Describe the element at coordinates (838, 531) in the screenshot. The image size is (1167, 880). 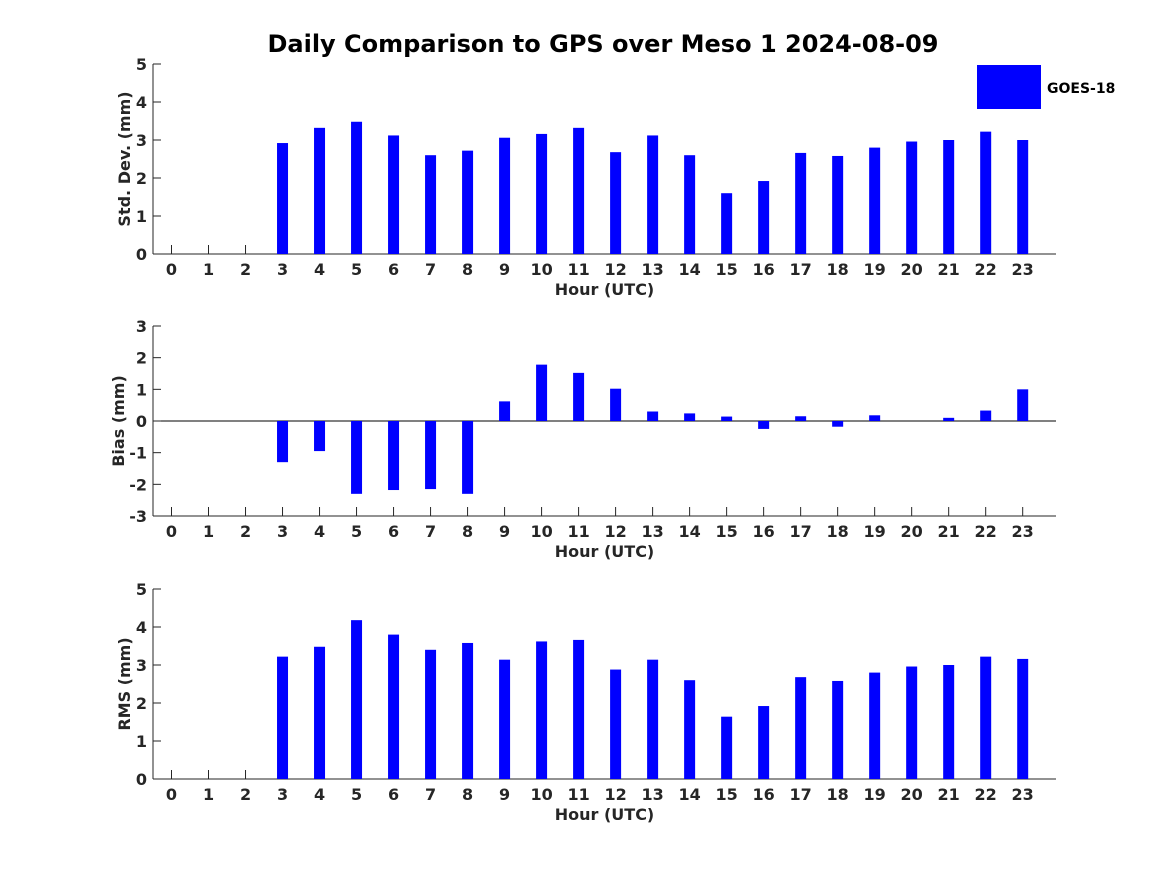
I see `bias-x-tick-label: 18` at that location.